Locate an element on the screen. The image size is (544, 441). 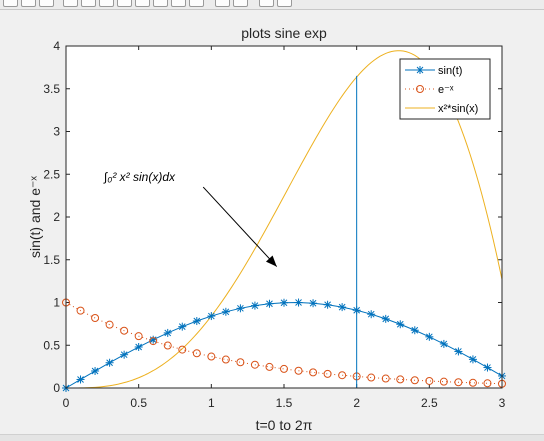
zoom-in-icon is located at coordinates (88, 3).